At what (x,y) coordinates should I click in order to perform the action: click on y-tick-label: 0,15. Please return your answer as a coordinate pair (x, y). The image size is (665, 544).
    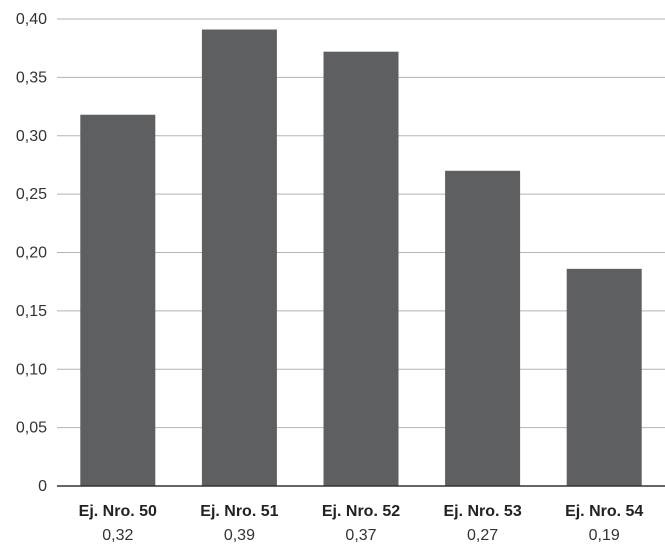
    Looking at the image, I should click on (31, 311).